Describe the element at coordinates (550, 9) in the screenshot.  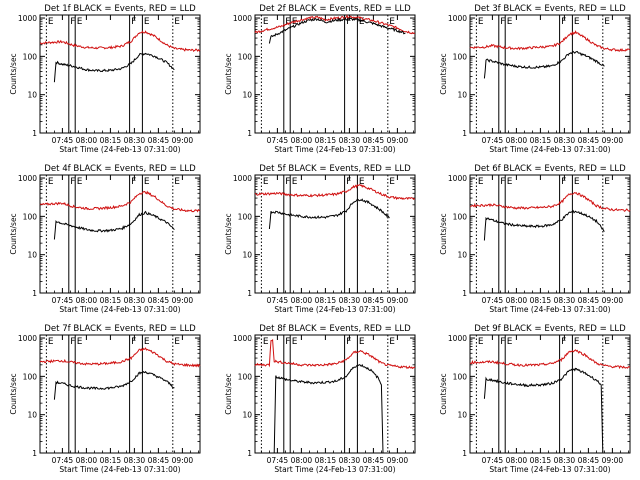
I see `panel-title: Det 3f BLACK = Events, RED = LLD` at that location.